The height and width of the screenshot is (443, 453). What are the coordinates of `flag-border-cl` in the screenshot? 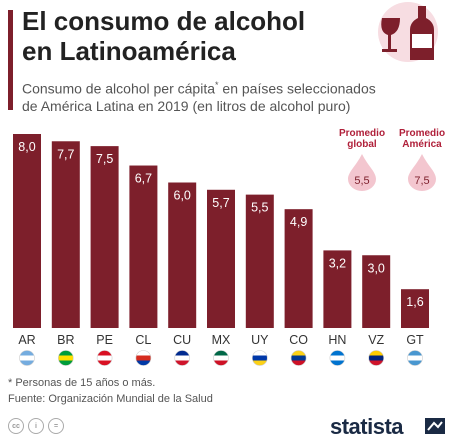 It's located at (143, 358).